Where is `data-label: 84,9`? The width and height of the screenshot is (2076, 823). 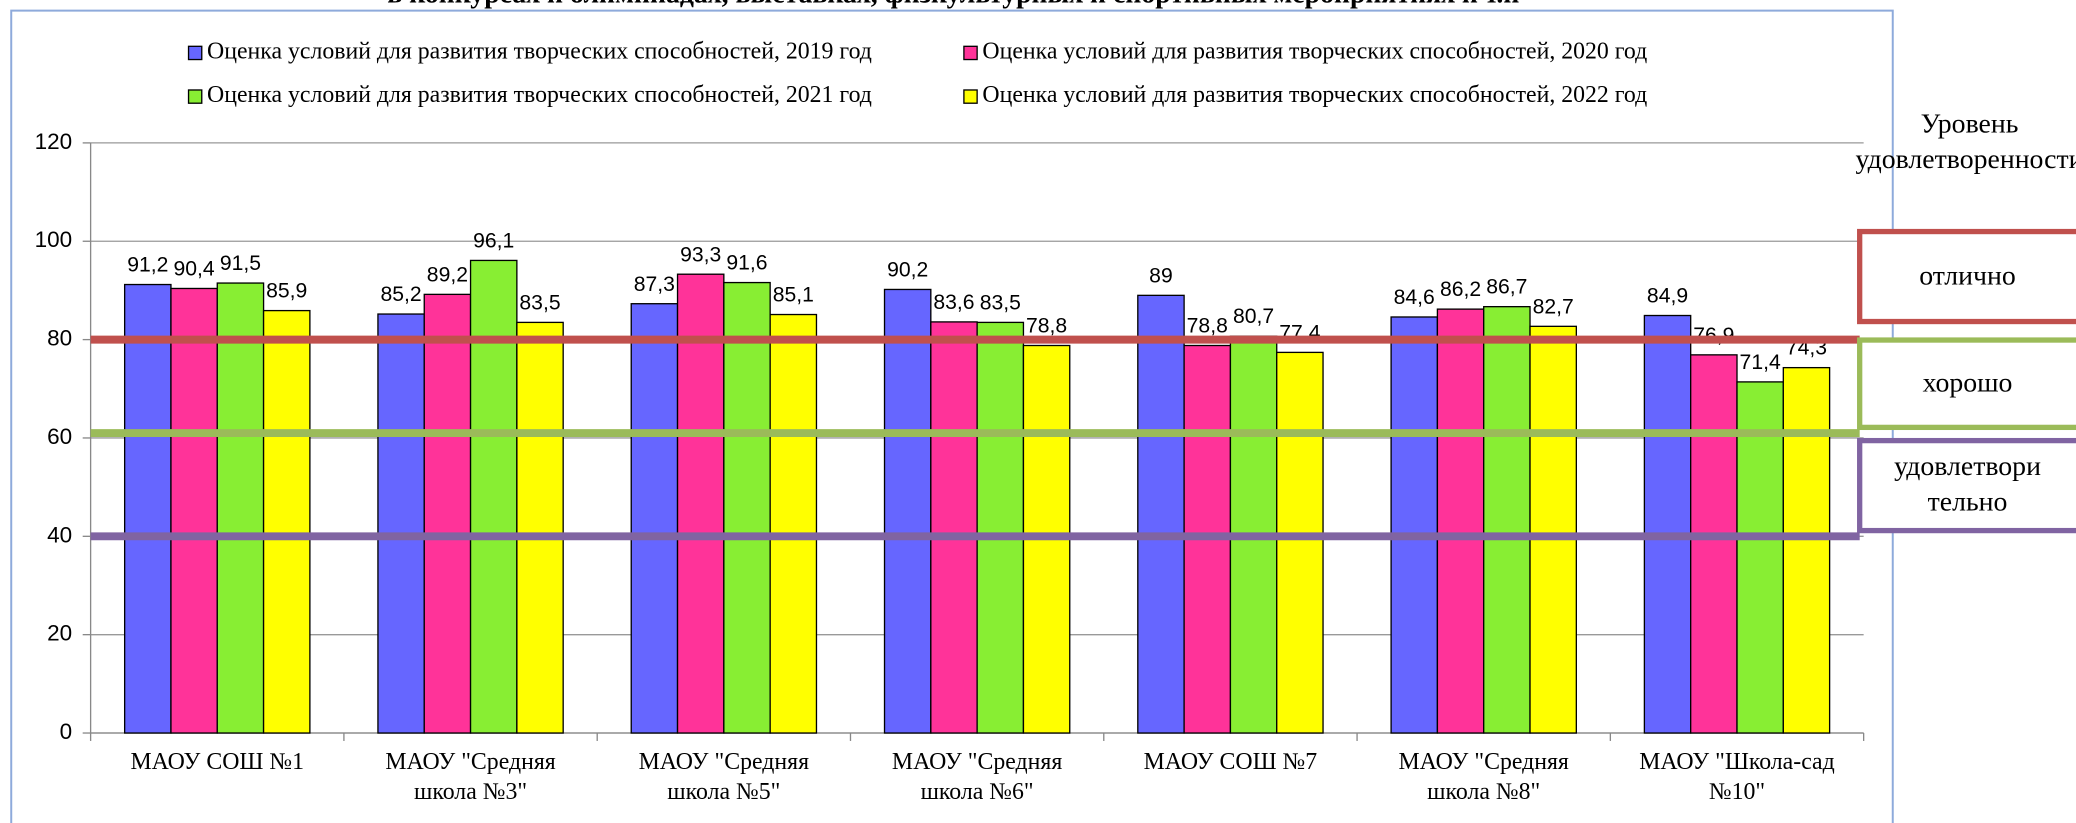
data-label: 84,9 is located at coordinates (1667, 296).